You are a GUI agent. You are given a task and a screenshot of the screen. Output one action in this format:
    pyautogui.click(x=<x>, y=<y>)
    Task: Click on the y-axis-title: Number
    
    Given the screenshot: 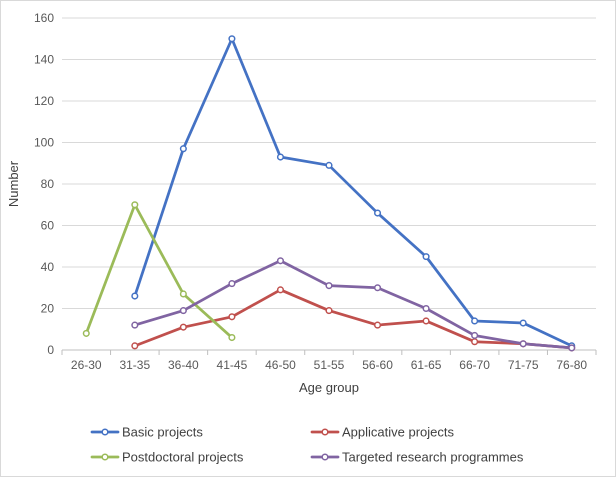 What is the action you would take?
    pyautogui.click(x=13, y=183)
    